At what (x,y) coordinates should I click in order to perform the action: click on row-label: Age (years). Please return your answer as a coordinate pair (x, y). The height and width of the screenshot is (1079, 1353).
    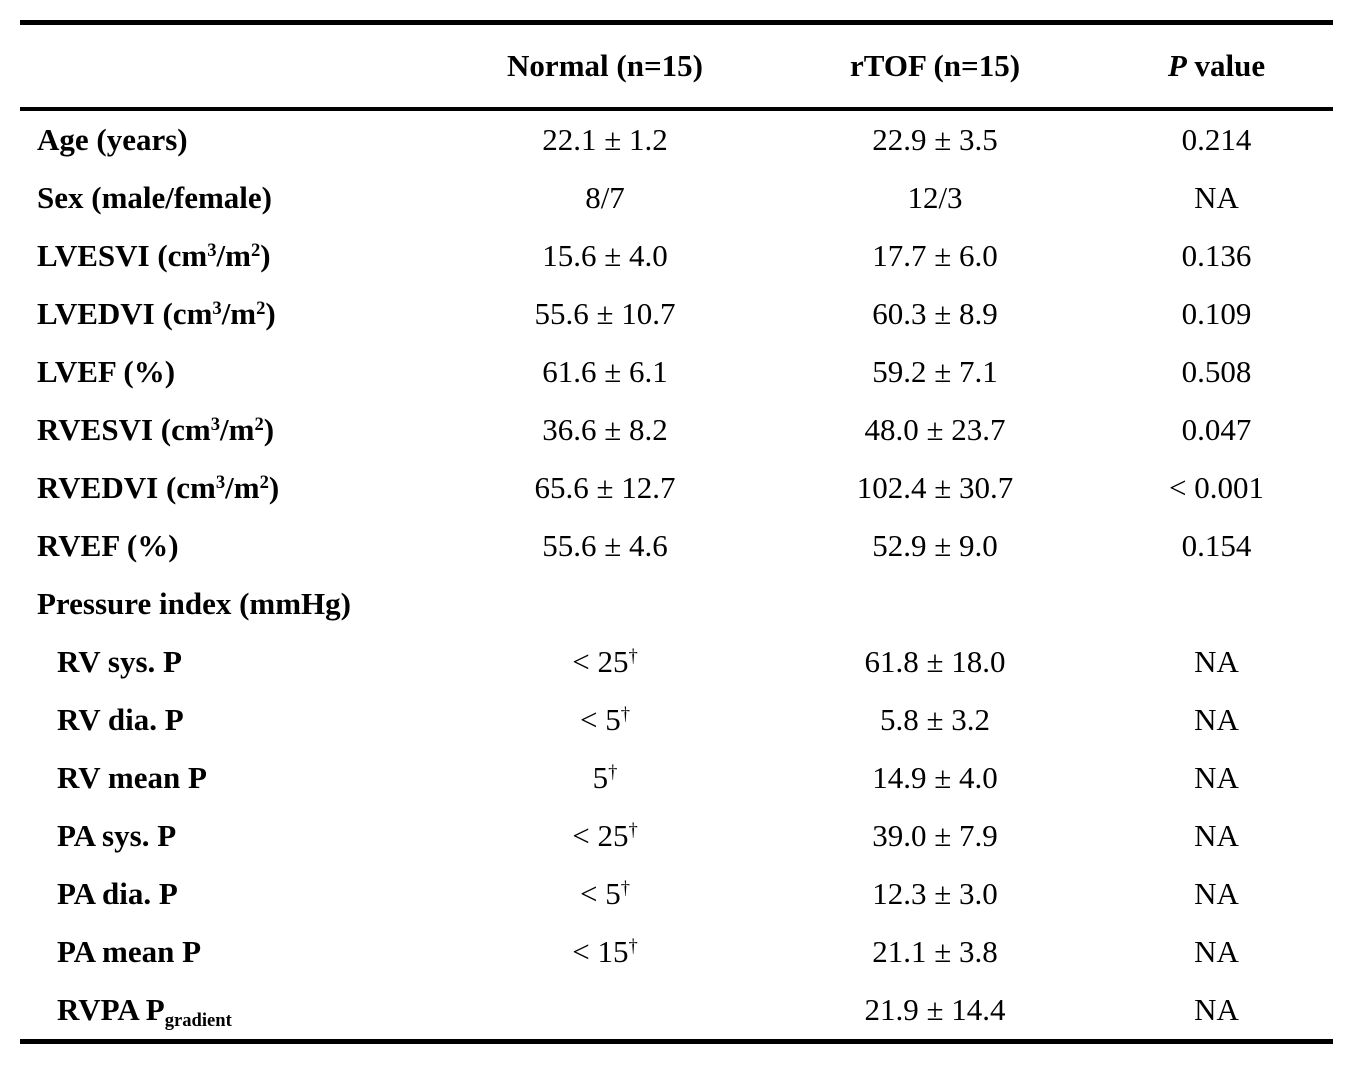
    Looking at the image, I should click on (112, 139).